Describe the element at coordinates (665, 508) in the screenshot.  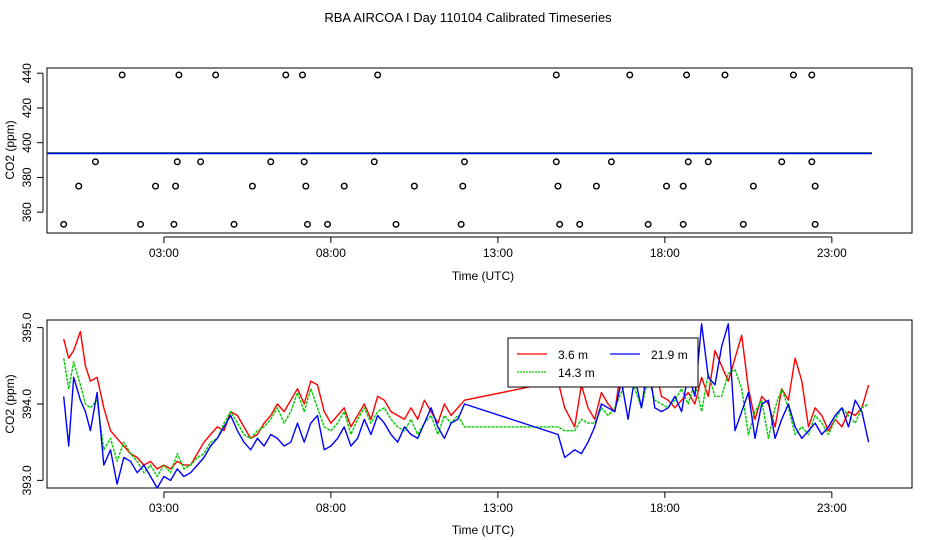
I see `bottom-x-tick-label: 18:00` at that location.